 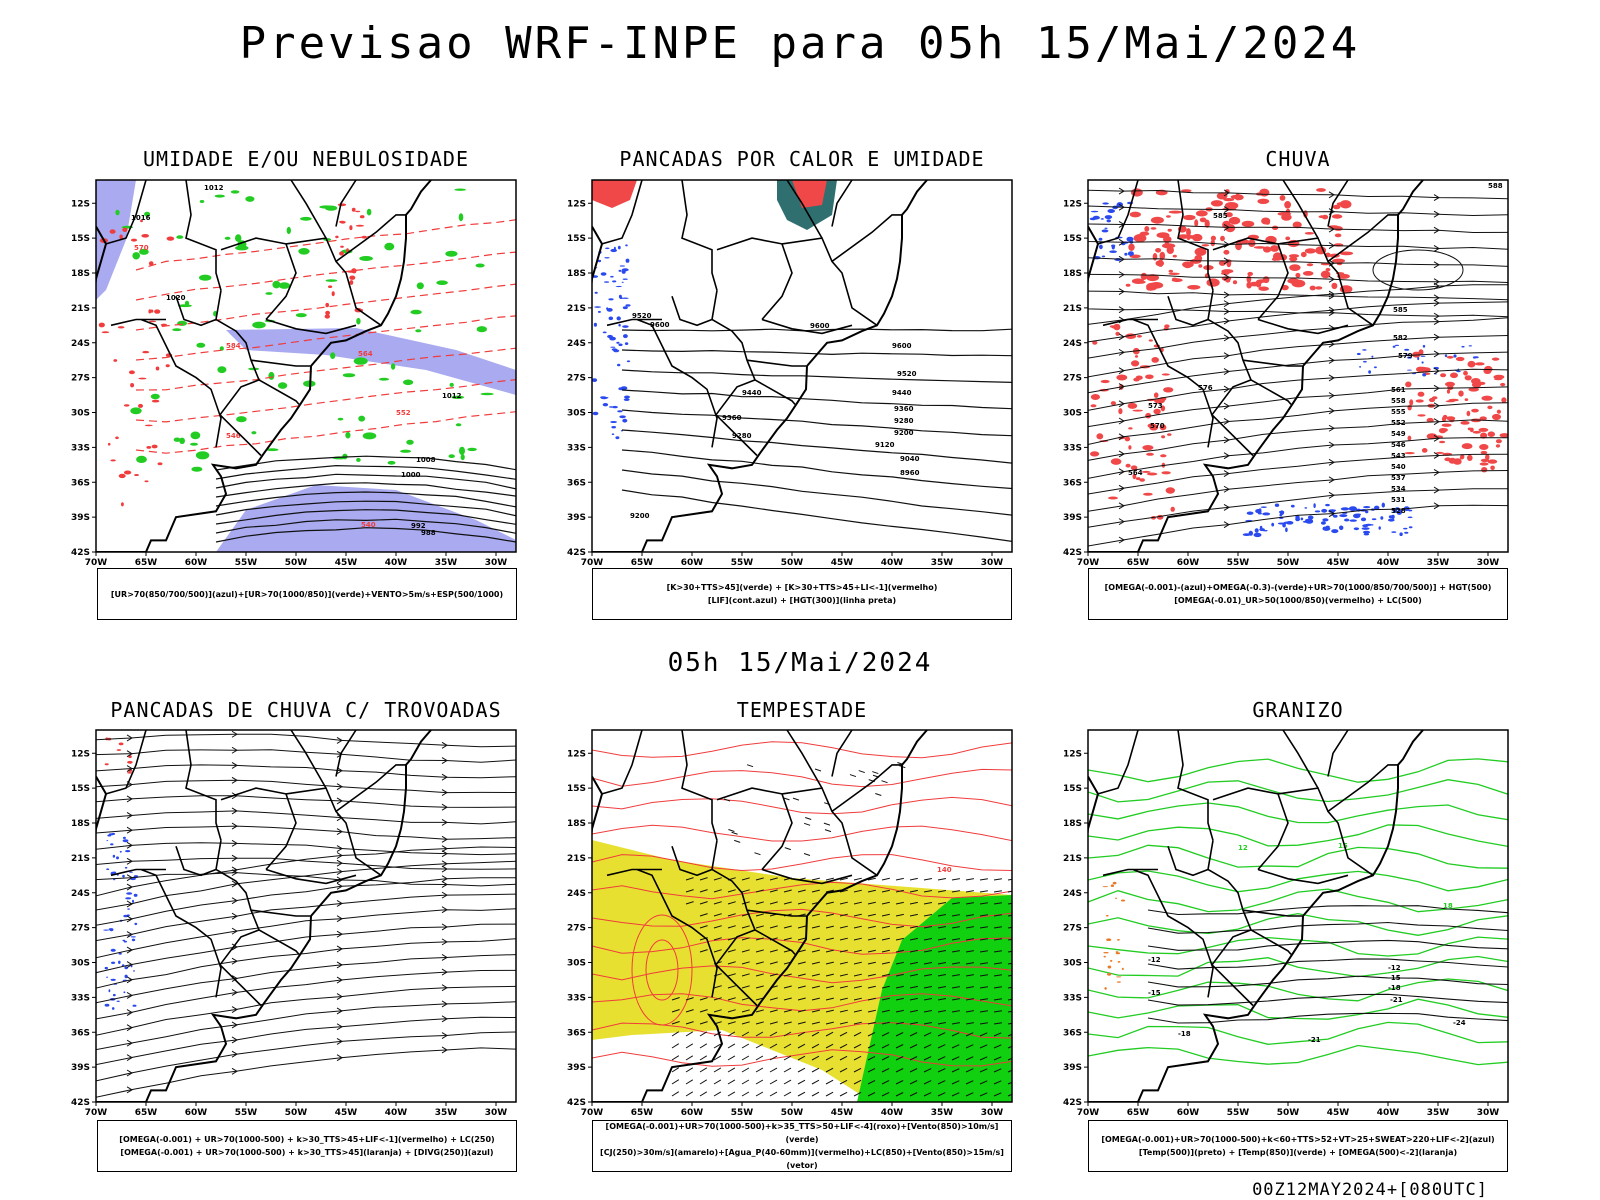 I want to click on lat-tick-label: 36S, so click(x=1072, y=483).